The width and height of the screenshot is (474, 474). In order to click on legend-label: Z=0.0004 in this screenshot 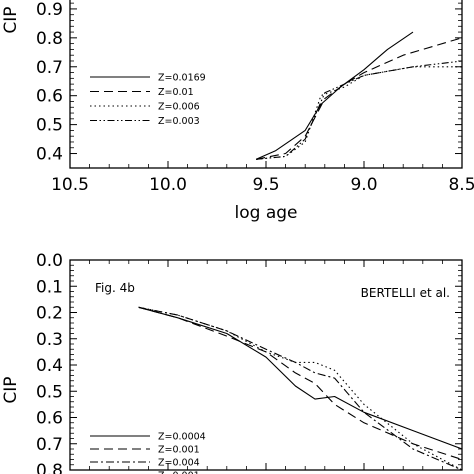, I will do `click(182, 437)`.